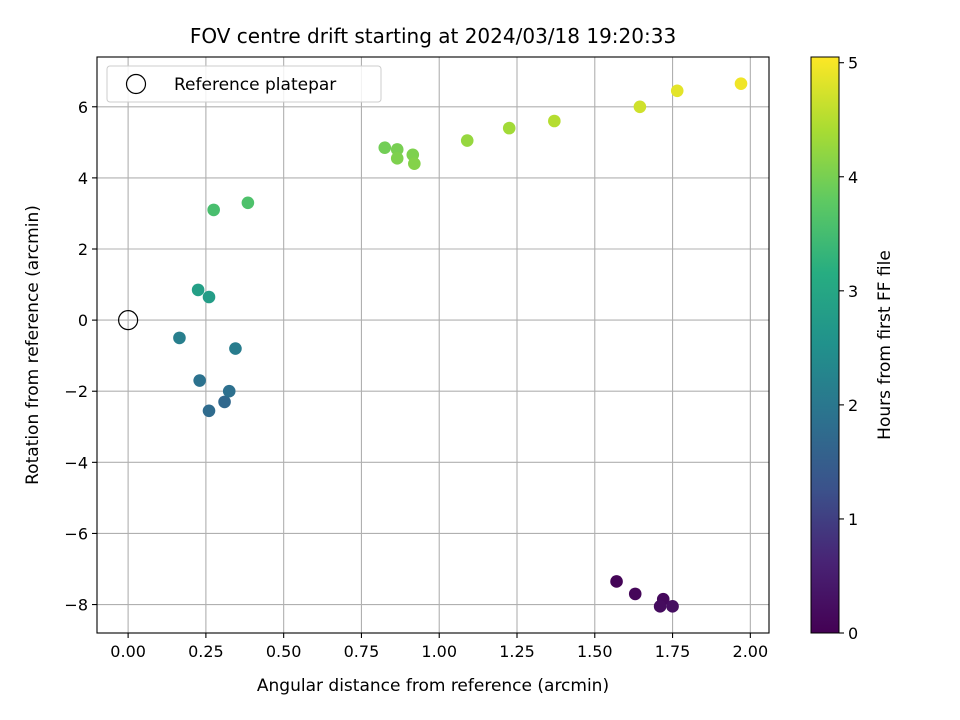 The height and width of the screenshot is (720, 960). I want to click on colorbar-tick-label: 1, so click(853, 519).